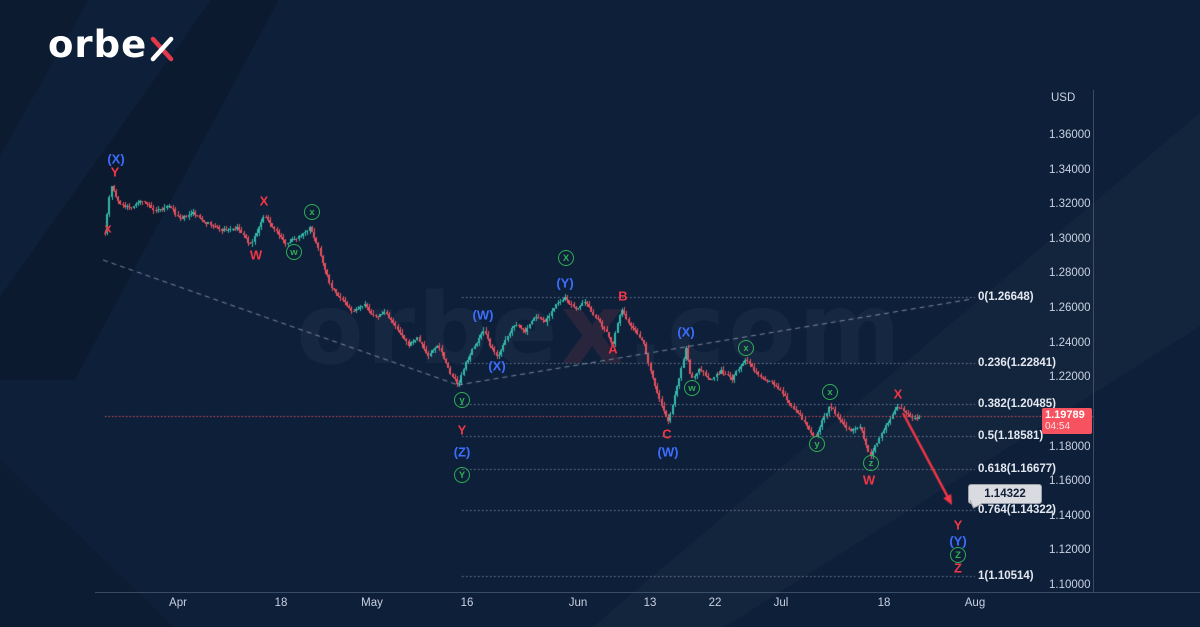  Describe the element at coordinates (1011, 436) in the screenshot. I see `fib-level-label: 0.5(1.18581)` at that location.